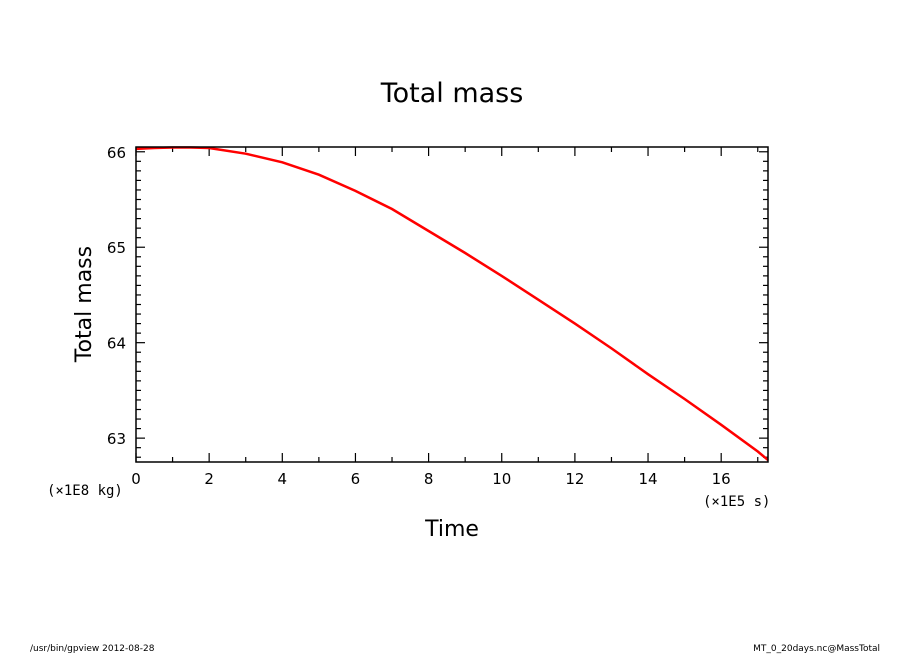 The image size is (904, 654). Describe the element at coordinates (574, 479) in the screenshot. I see `x-tick-label: 12` at that location.